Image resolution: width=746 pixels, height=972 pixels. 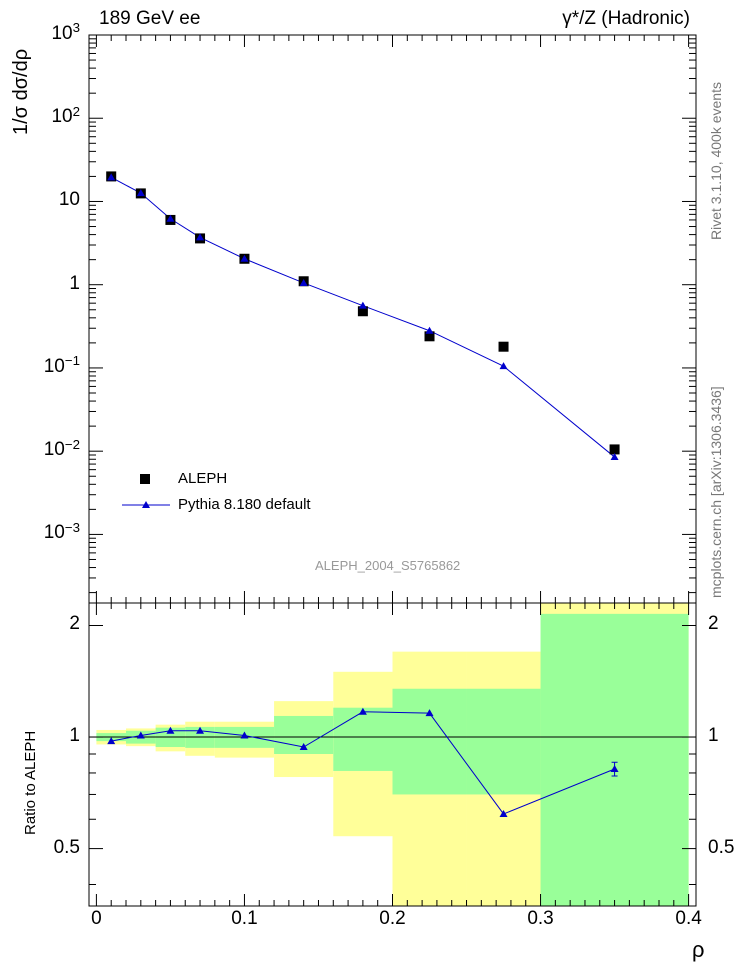 I want to click on ratio-y-tick-label-left: 1, so click(x=74, y=736).